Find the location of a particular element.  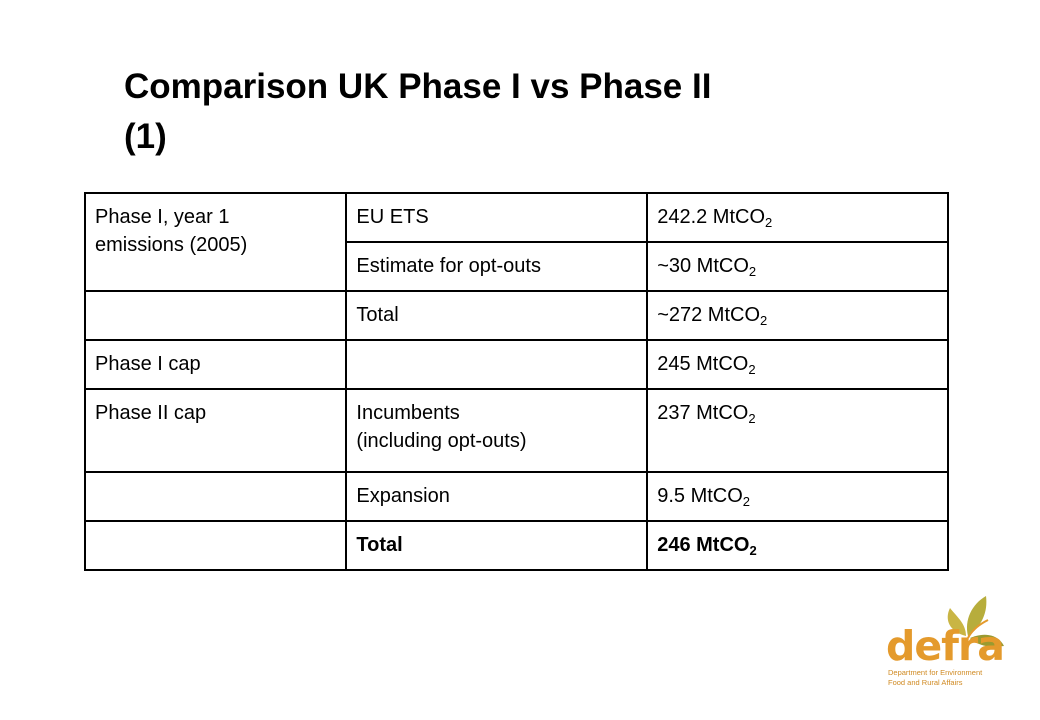

cell-value: 246 MtCO is located at coordinates (703, 545).